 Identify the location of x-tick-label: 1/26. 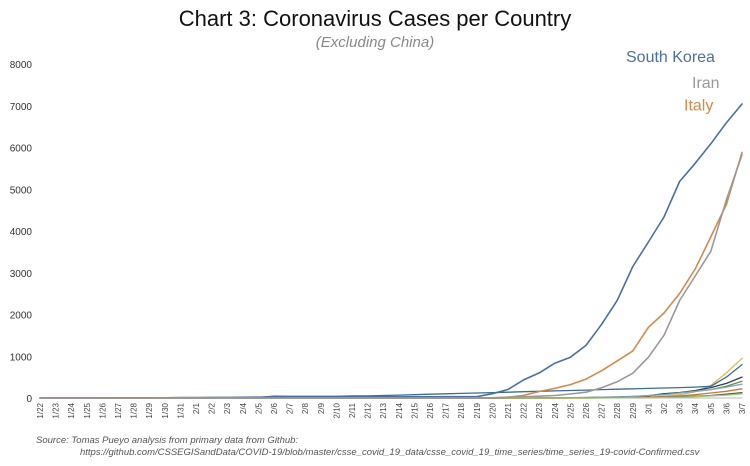
(102, 410).